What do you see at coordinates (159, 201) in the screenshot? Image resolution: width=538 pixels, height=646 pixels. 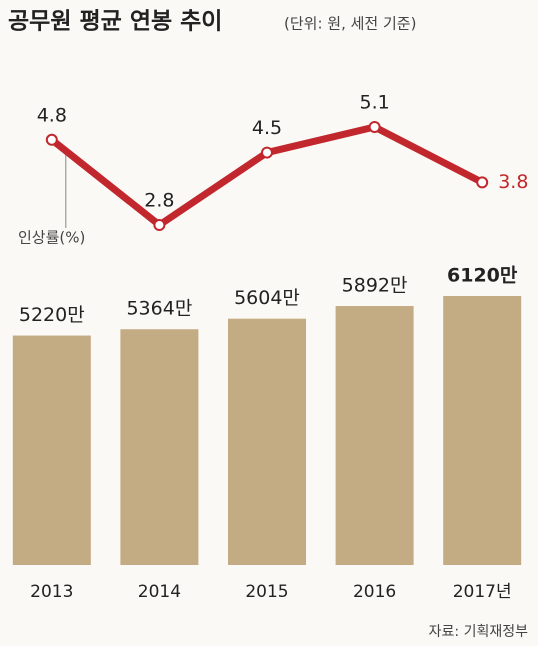 I see `line-value-label: 2.8` at bounding box center [159, 201].